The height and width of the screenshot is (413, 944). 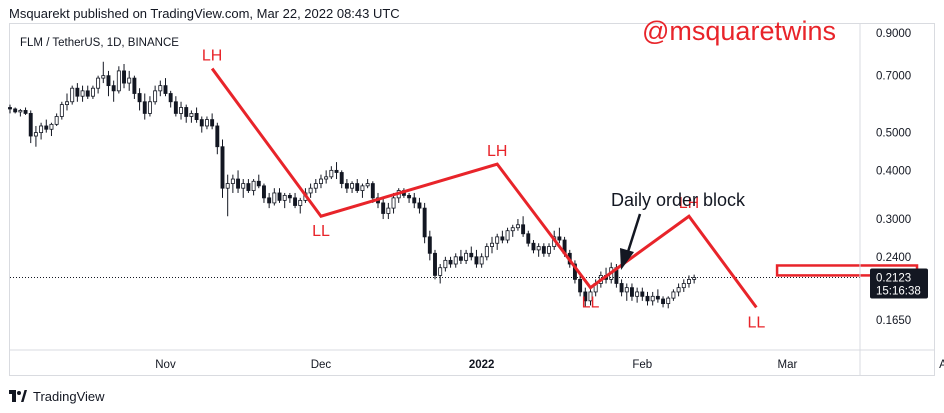 I want to click on footer-brand: TradingView, so click(x=69, y=396).